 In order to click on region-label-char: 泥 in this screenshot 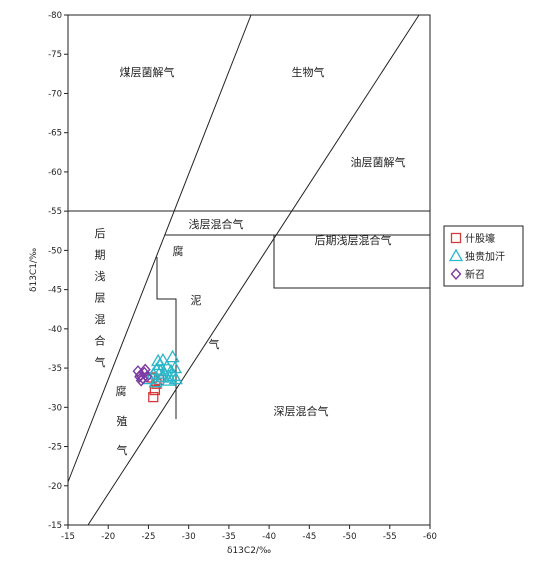, I will do `click(196, 300)`.